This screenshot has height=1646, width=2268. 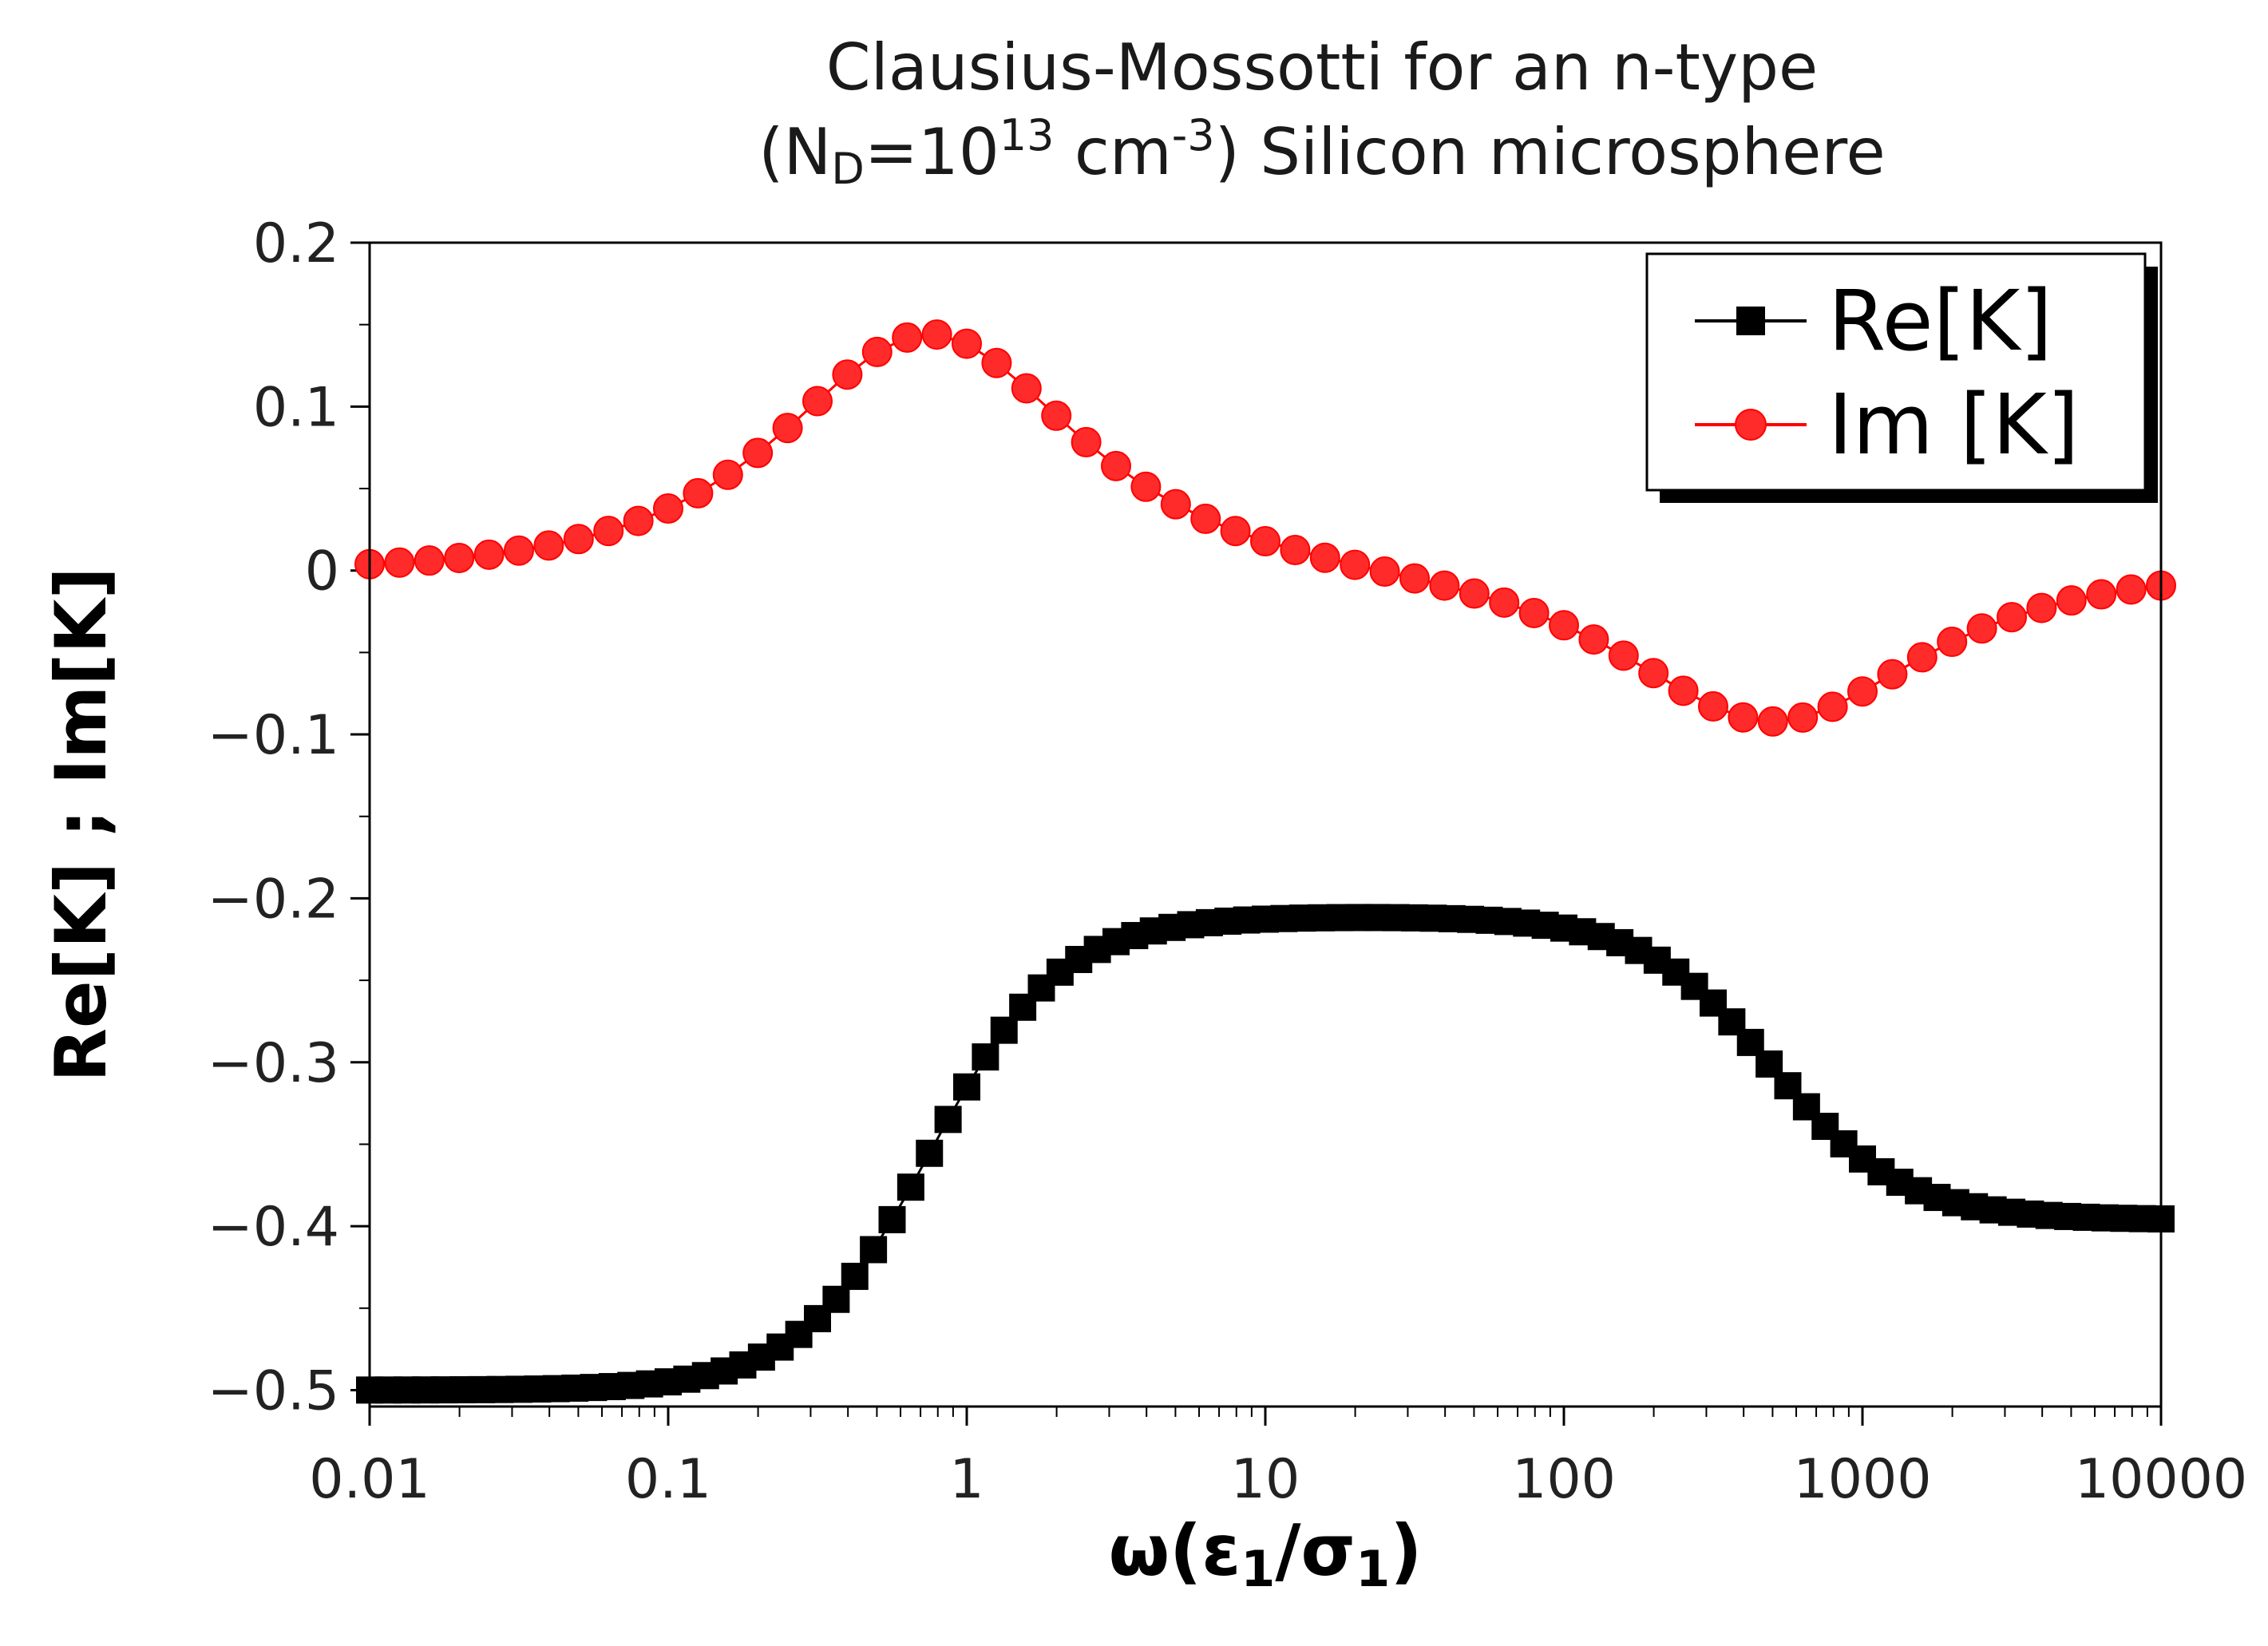 What do you see at coordinates (1193, 135) in the screenshot?
I see `title-unit-superscript: -3` at bounding box center [1193, 135].